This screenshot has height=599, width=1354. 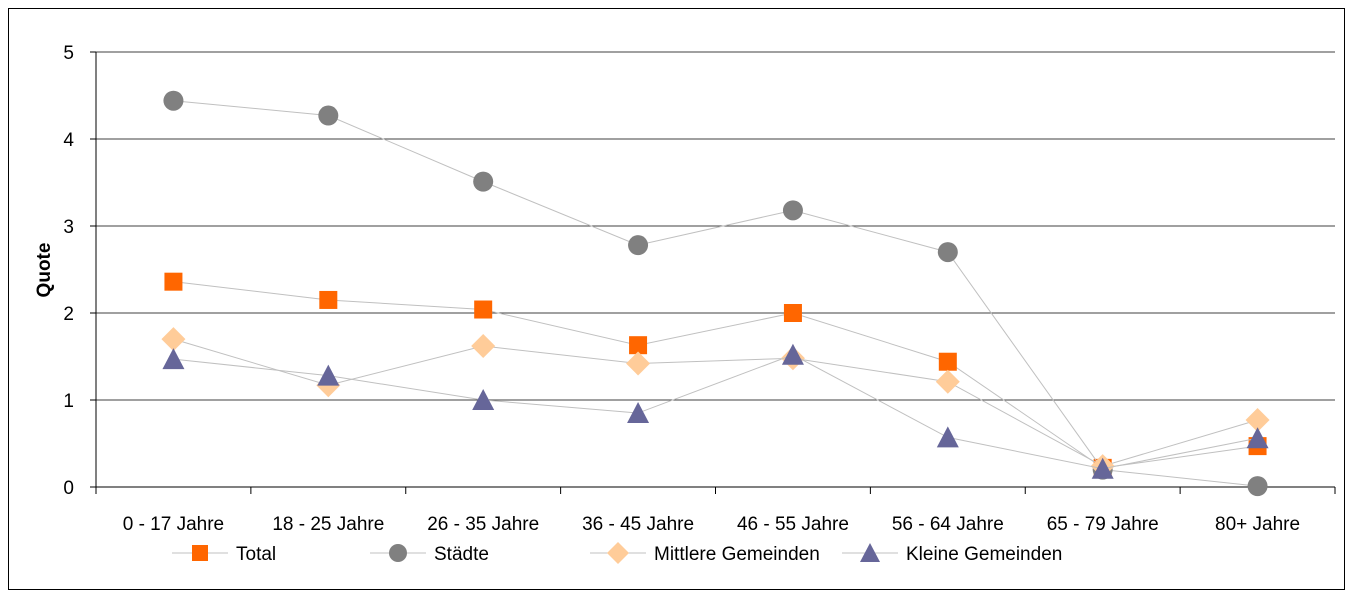 What do you see at coordinates (737, 554) in the screenshot?
I see `legend-label: Mittlere Gemeinden` at bounding box center [737, 554].